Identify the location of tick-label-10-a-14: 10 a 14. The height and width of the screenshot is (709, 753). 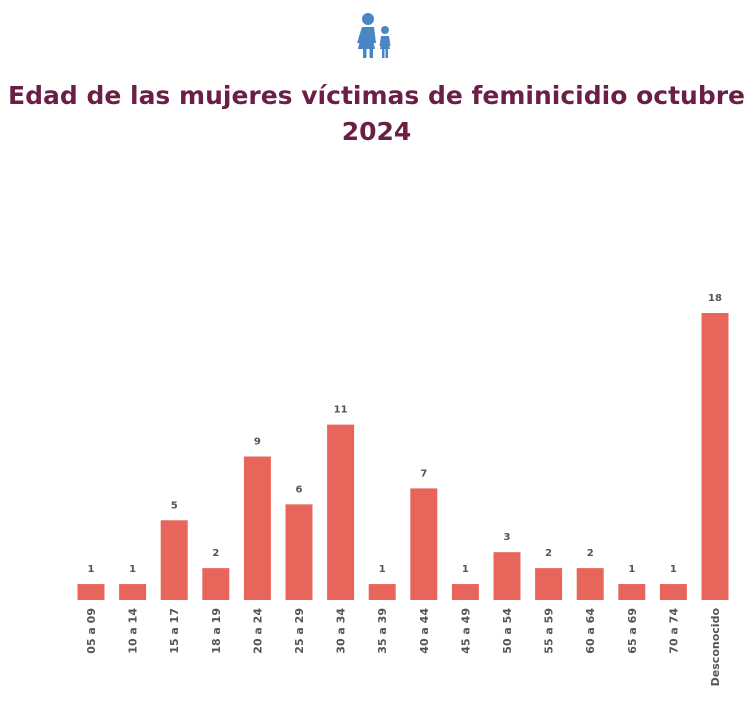
(133, 631).